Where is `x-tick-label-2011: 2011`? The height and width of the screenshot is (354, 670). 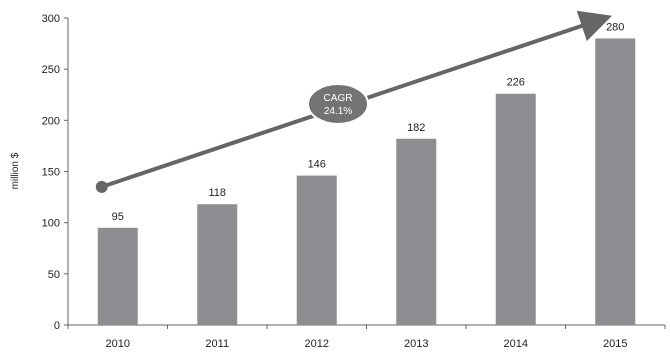
x-tick-label-2011: 2011 is located at coordinates (217, 344).